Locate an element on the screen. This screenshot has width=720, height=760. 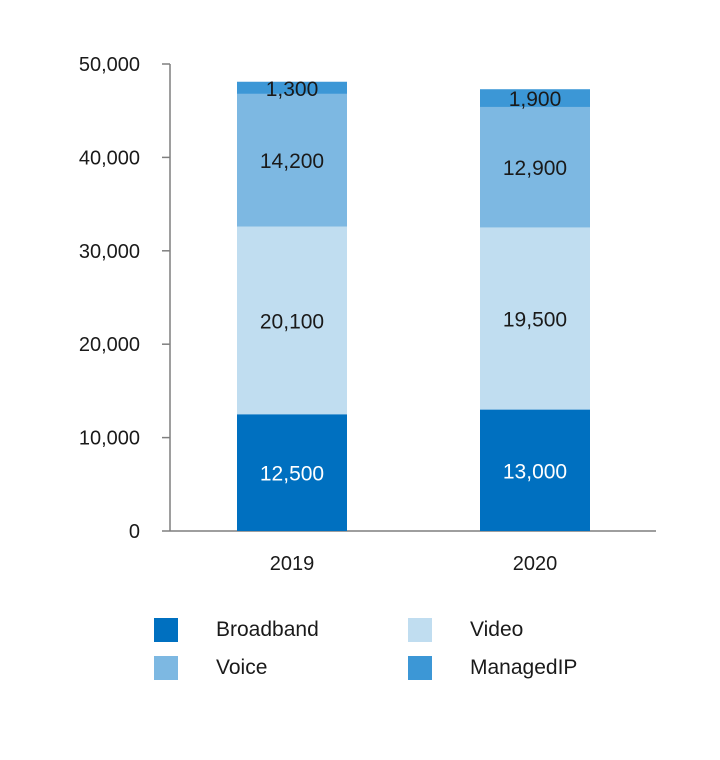
data-label-video-2019: 20,100 is located at coordinates (292, 321).